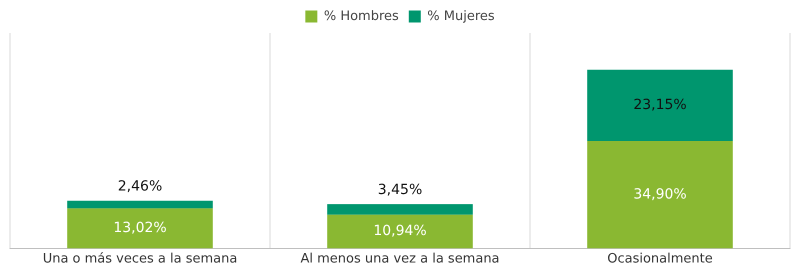 Image resolution: width=800 pixels, height=270 pixels. I want to click on x-tick-label: Al menos una vez a la semana, so click(400, 259).